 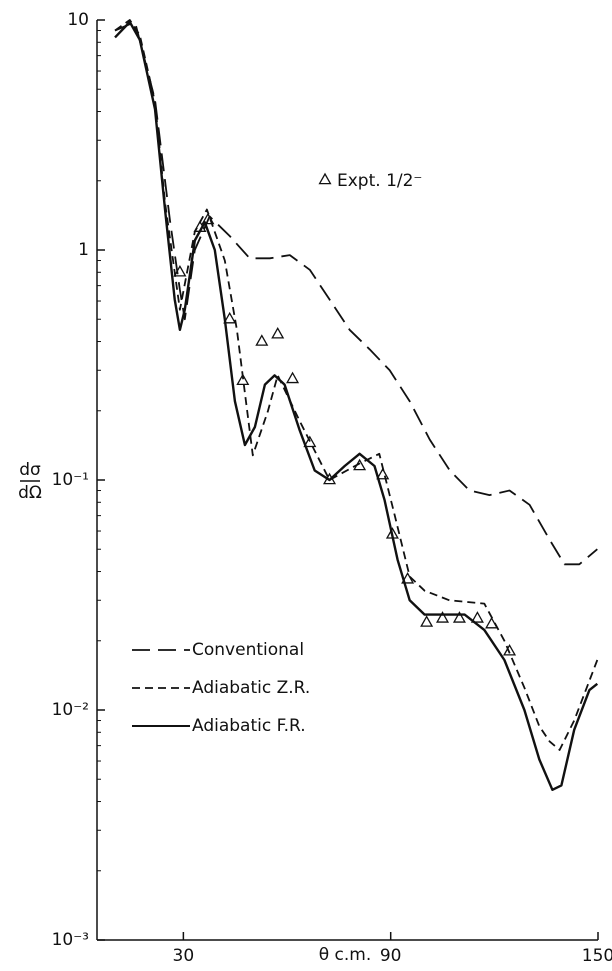 What do you see at coordinates (251, 688) in the screenshot?
I see `legend-label: Adiabatic Z.R.` at bounding box center [251, 688].